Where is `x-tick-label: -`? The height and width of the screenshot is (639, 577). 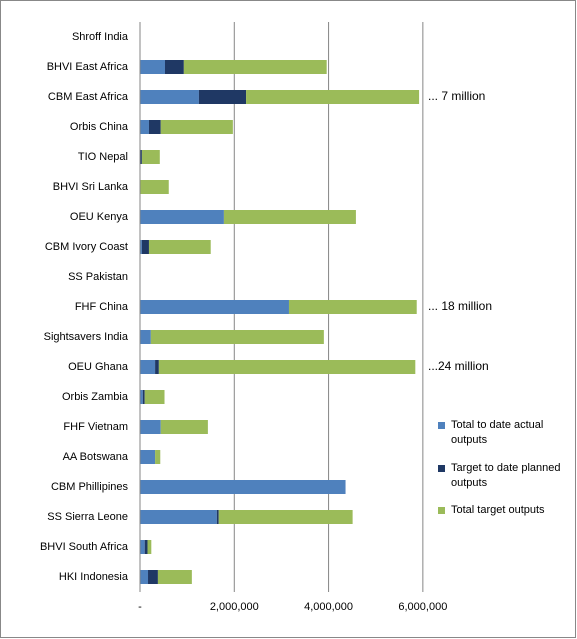
x-tick-label: - is located at coordinates (140, 607).